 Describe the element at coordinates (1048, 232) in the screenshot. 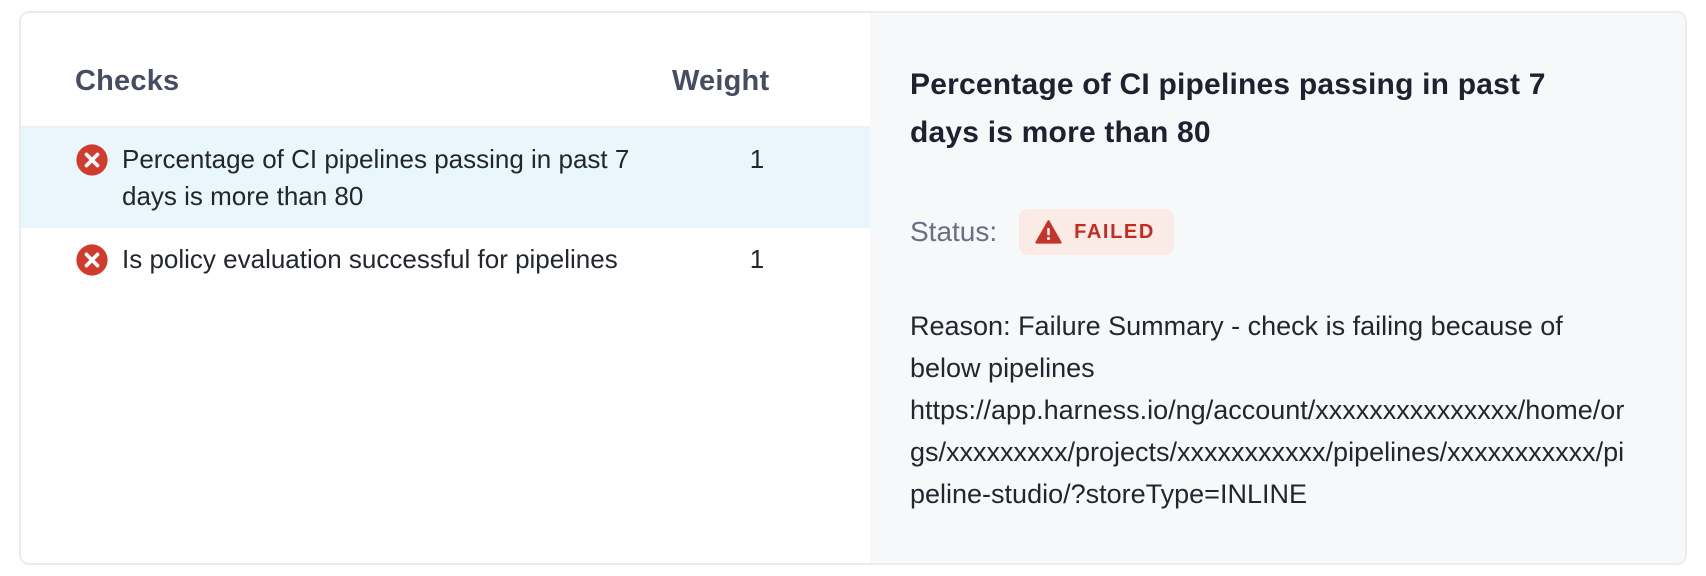

I see `warning-triangle-icon` at that location.